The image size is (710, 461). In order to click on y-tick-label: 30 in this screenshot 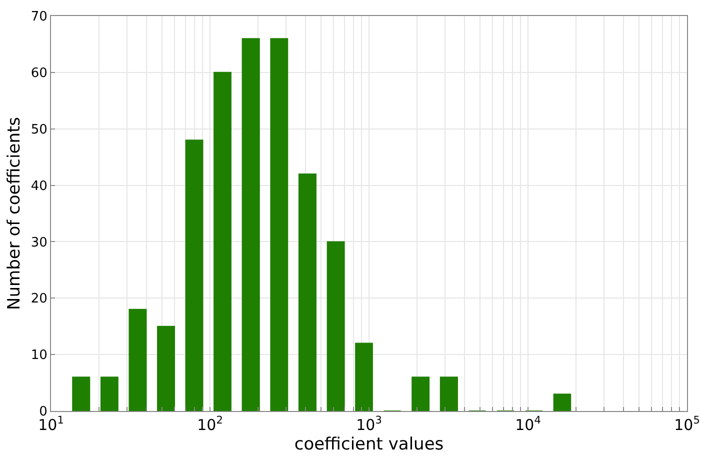, I will do `click(39, 242)`.